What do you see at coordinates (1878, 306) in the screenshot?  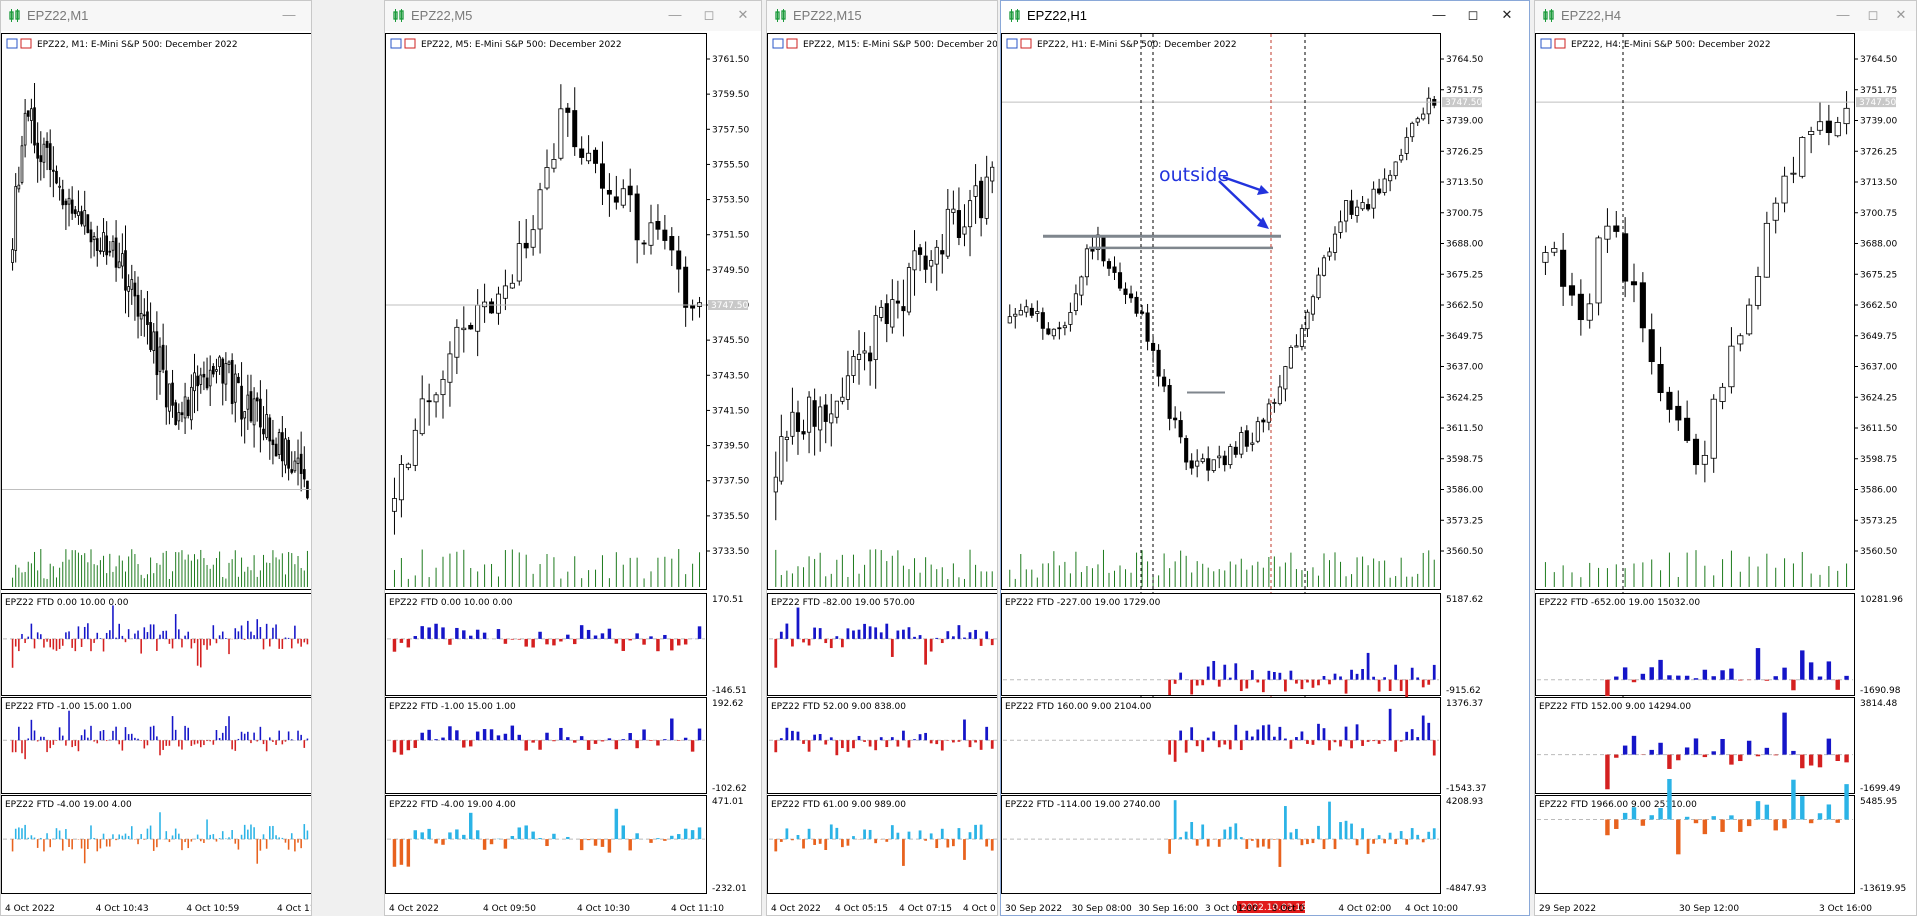 I see `price-tick-label: 3662.50` at bounding box center [1878, 306].